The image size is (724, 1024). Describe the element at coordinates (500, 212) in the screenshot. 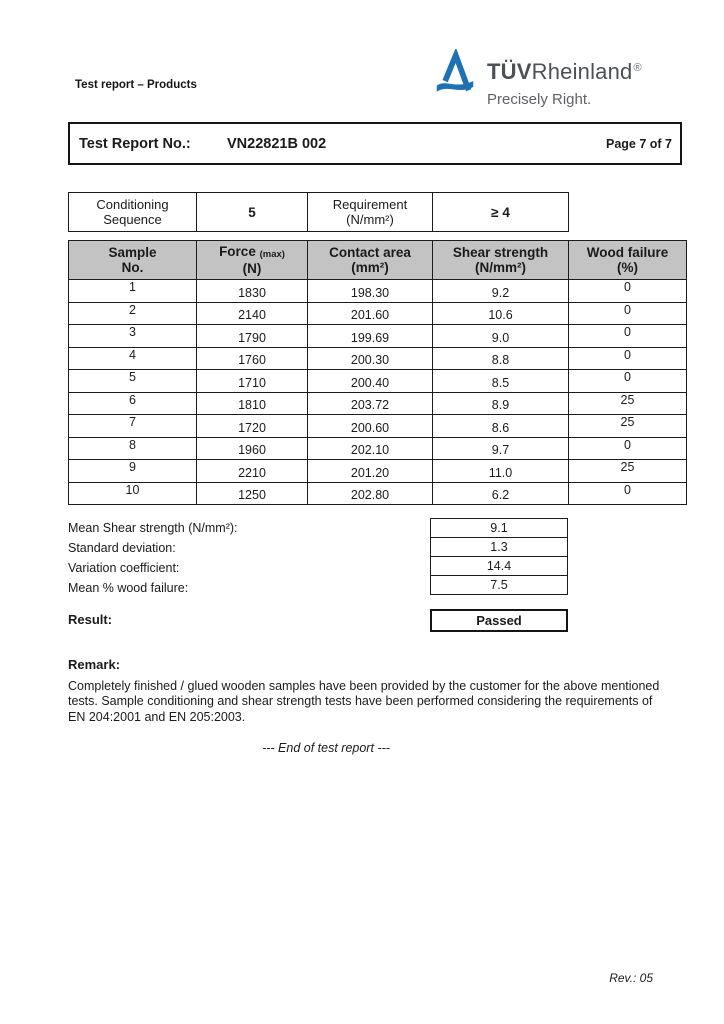

I see `requirement-value: ≥ 4` at that location.